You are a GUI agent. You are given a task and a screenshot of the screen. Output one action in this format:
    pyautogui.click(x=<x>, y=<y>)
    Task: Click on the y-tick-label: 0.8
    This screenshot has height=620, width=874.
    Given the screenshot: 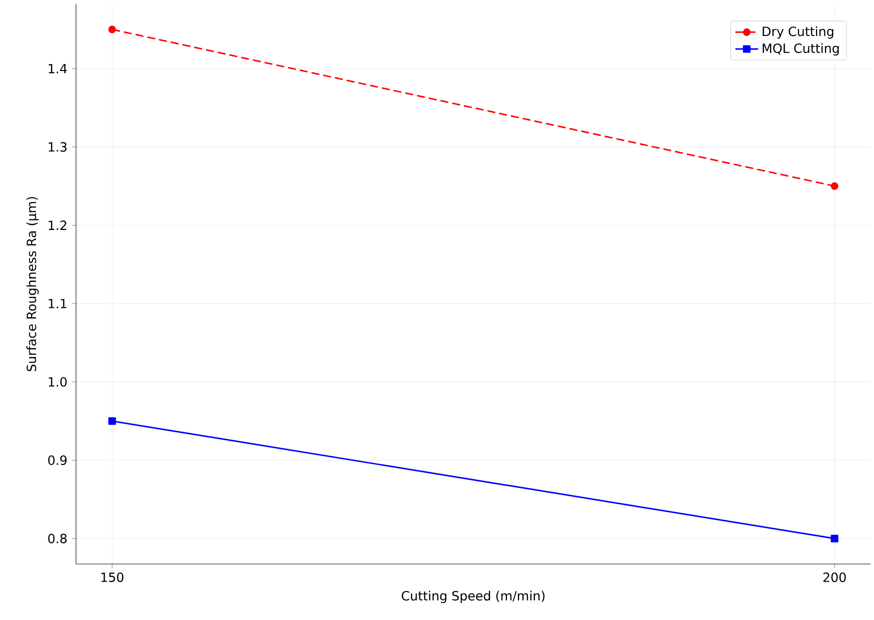 What is the action you would take?
    pyautogui.click(x=57, y=539)
    